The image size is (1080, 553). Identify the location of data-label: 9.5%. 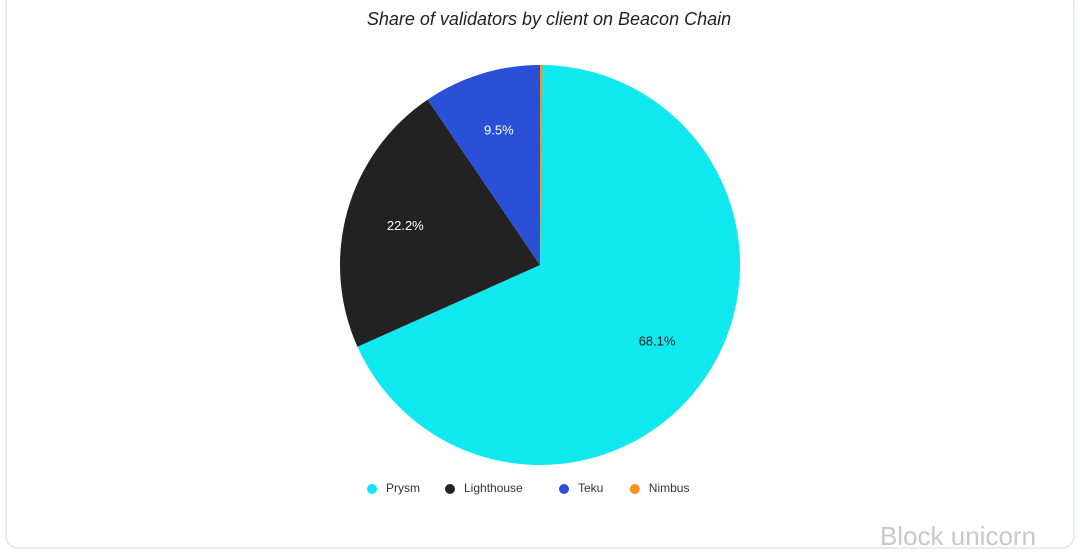
(499, 130).